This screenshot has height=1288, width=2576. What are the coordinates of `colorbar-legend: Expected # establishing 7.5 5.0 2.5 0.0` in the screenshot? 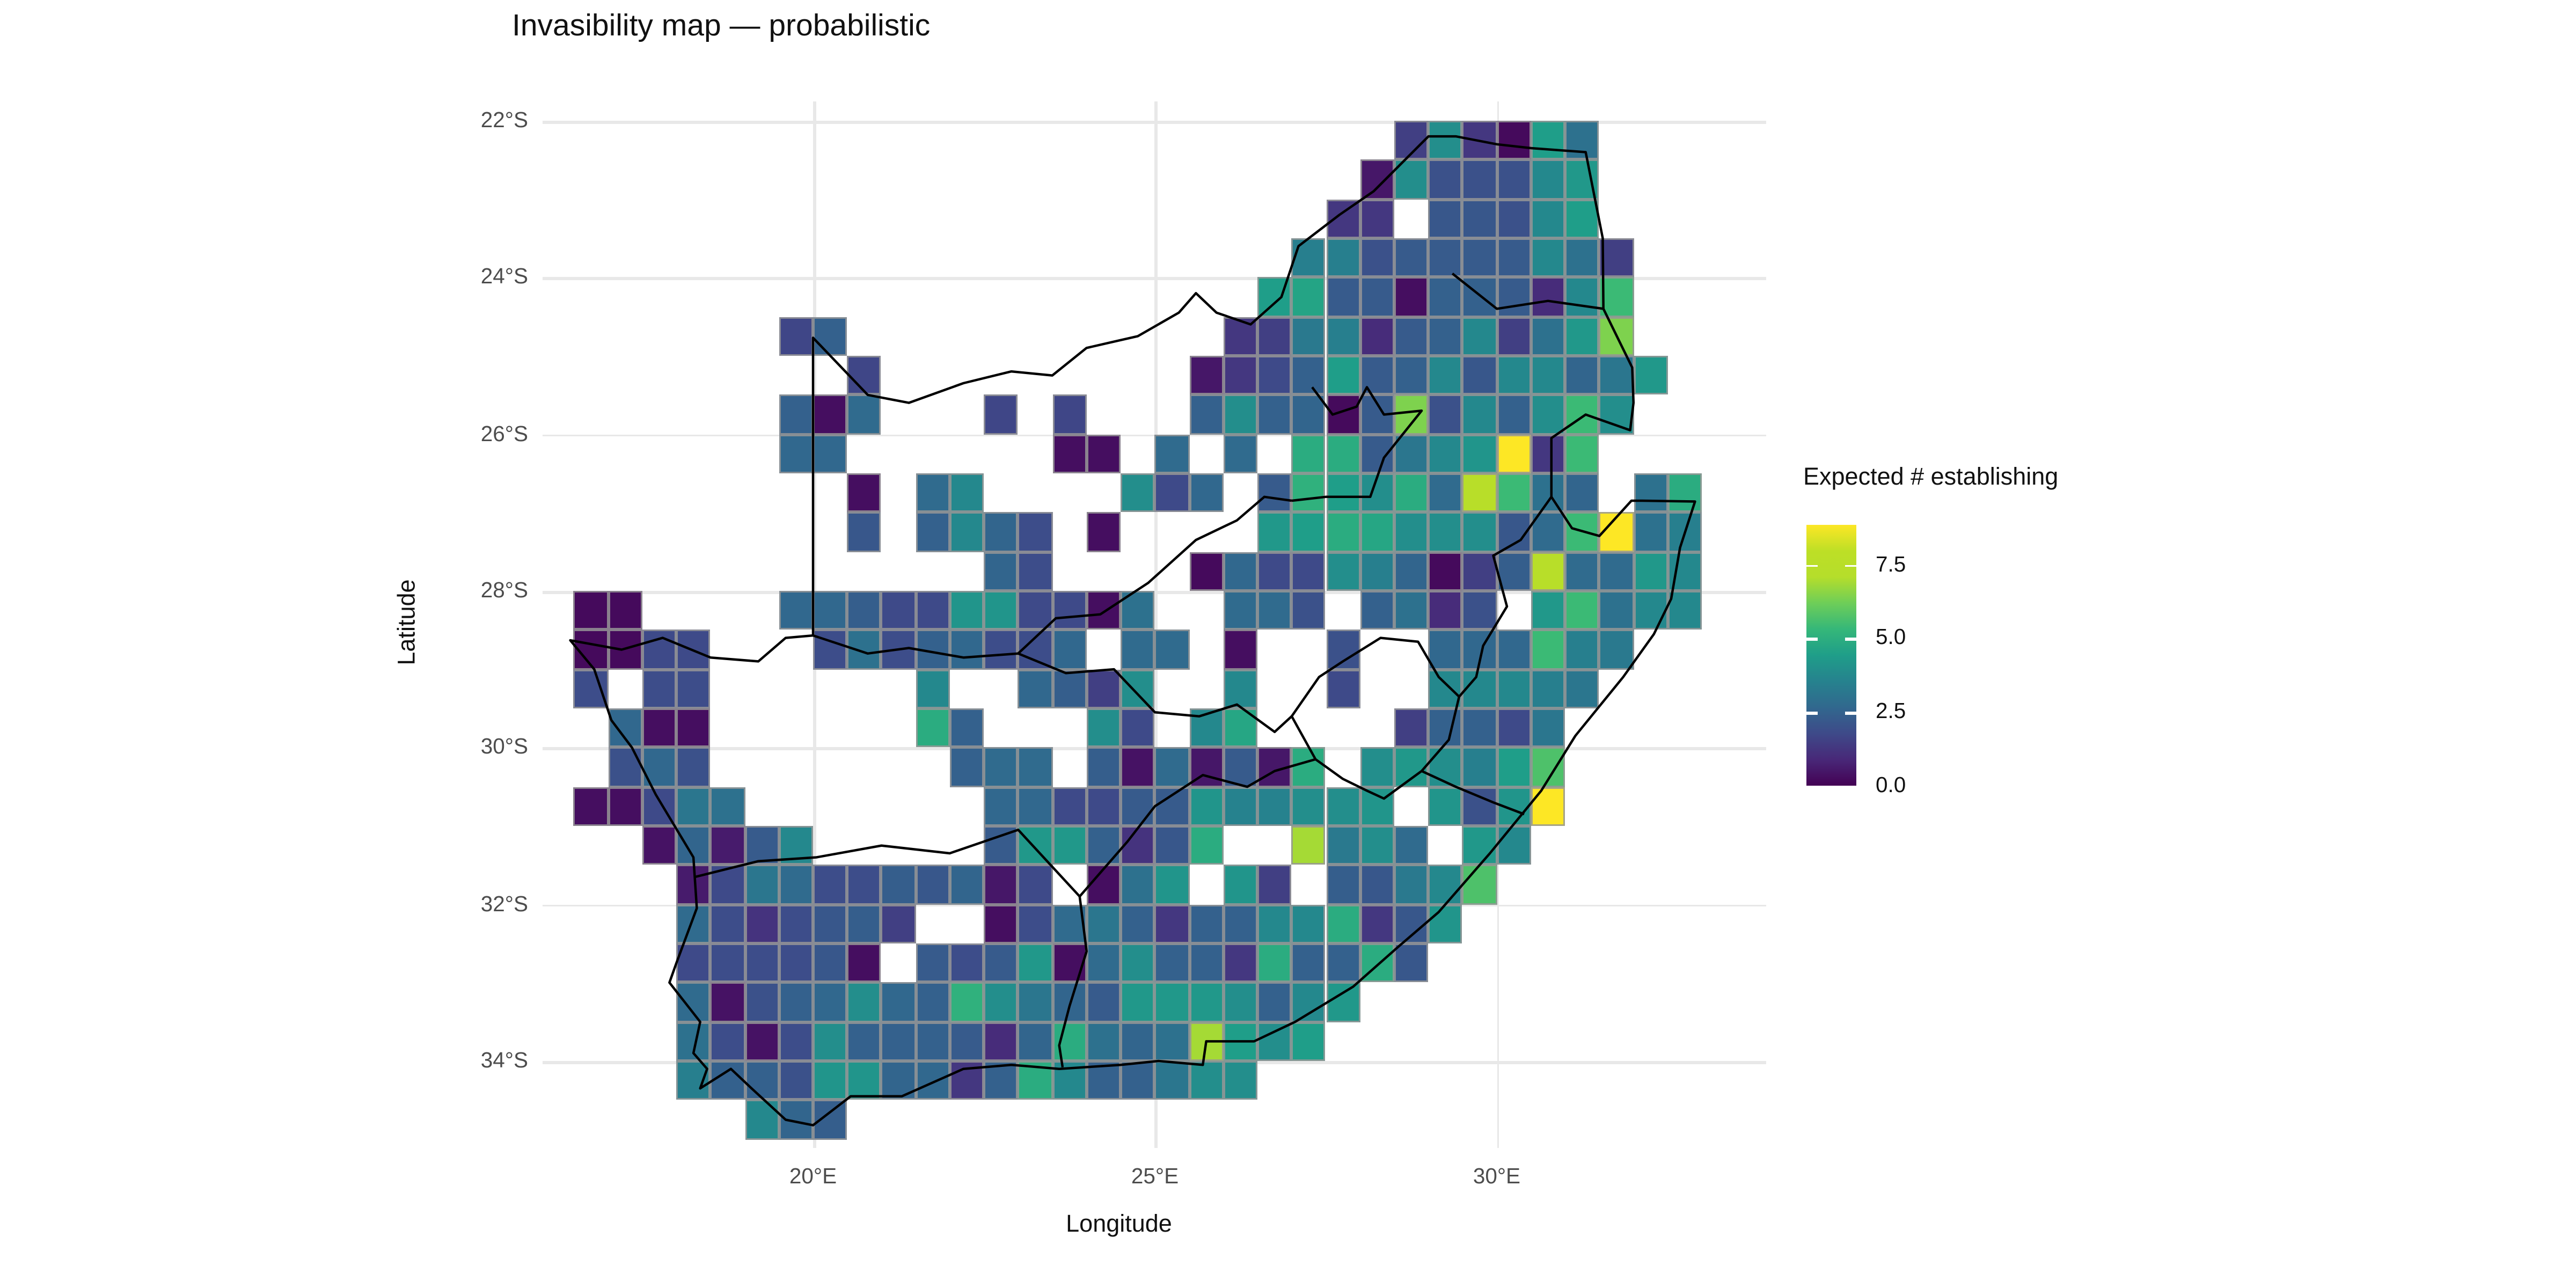 It's located at (2093, 630).